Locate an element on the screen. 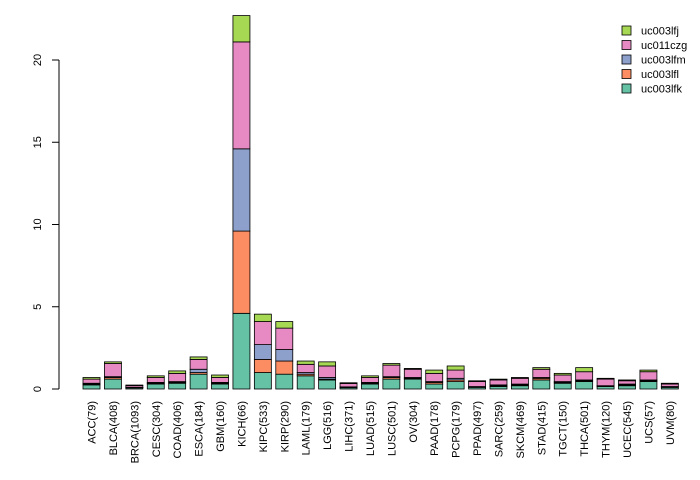 This screenshot has width=700, height=480. x-tick-label: UVM(80) is located at coordinates (671, 423).